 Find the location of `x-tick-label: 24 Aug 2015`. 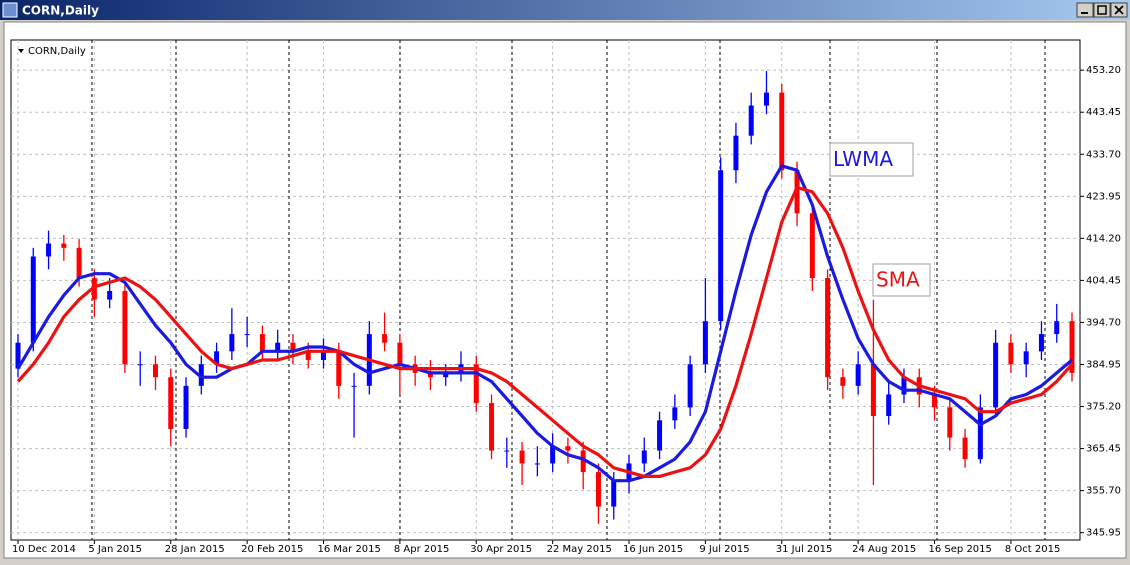

x-tick-label: 24 Aug 2015 is located at coordinates (884, 549).